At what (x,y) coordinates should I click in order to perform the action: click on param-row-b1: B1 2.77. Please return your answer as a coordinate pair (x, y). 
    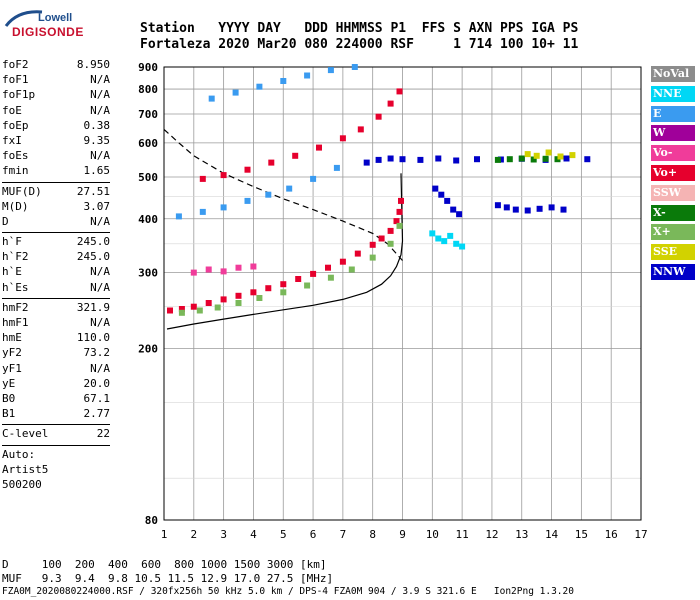
    Looking at the image, I should click on (56, 414).